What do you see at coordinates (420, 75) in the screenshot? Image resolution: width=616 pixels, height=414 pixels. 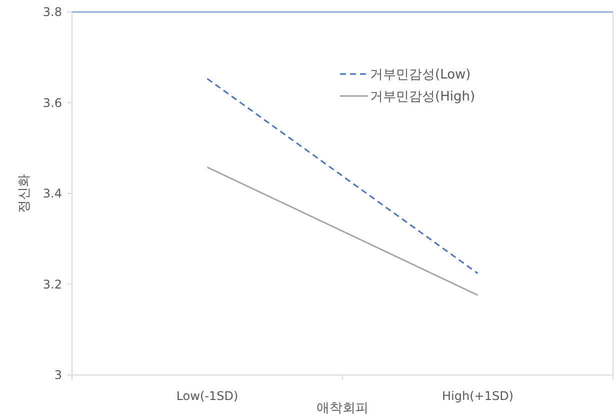 I see `legend-label: 거부민감성(Low)` at bounding box center [420, 75].